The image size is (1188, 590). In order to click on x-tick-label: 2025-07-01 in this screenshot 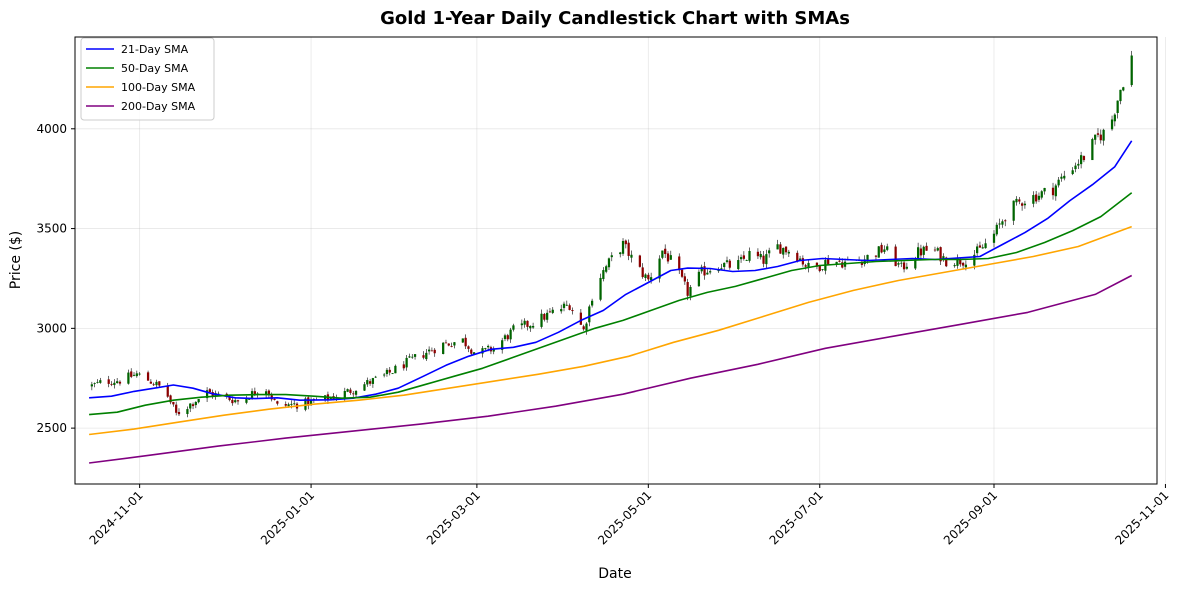, I will do `click(796, 517)`.